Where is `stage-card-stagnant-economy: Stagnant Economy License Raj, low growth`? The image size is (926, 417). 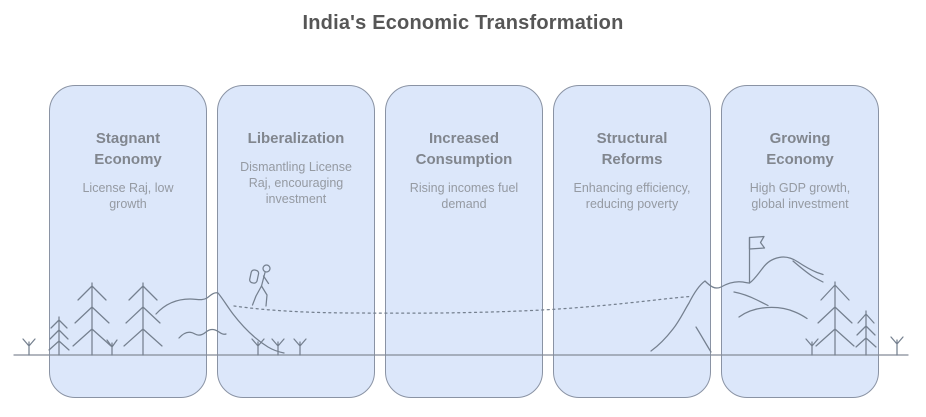 stage-card-stagnant-economy: Stagnant Economy License Raj, low growth is located at coordinates (128, 241).